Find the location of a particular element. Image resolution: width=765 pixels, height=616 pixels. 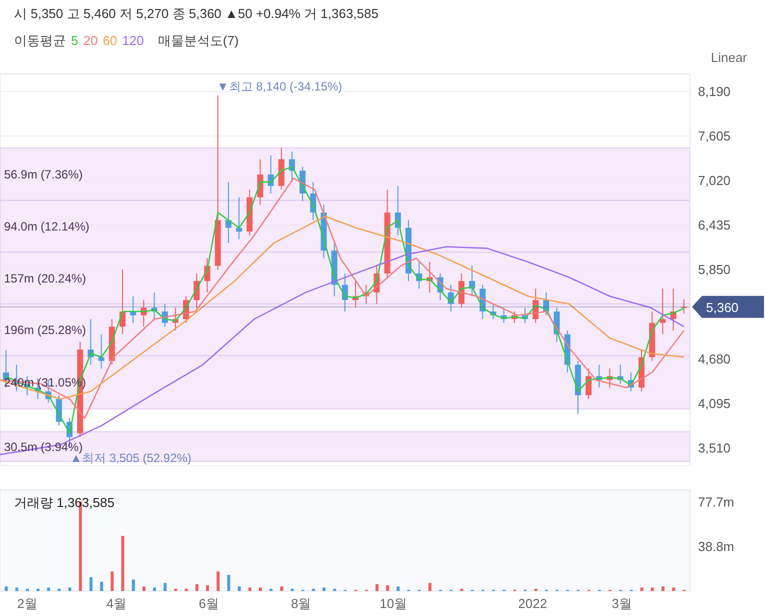

chart-title: 시 5,350 고 5,460 저 5,270 종 5,360 ▲50 +0.94% 거 1,363,585 is located at coordinates (196, 14).